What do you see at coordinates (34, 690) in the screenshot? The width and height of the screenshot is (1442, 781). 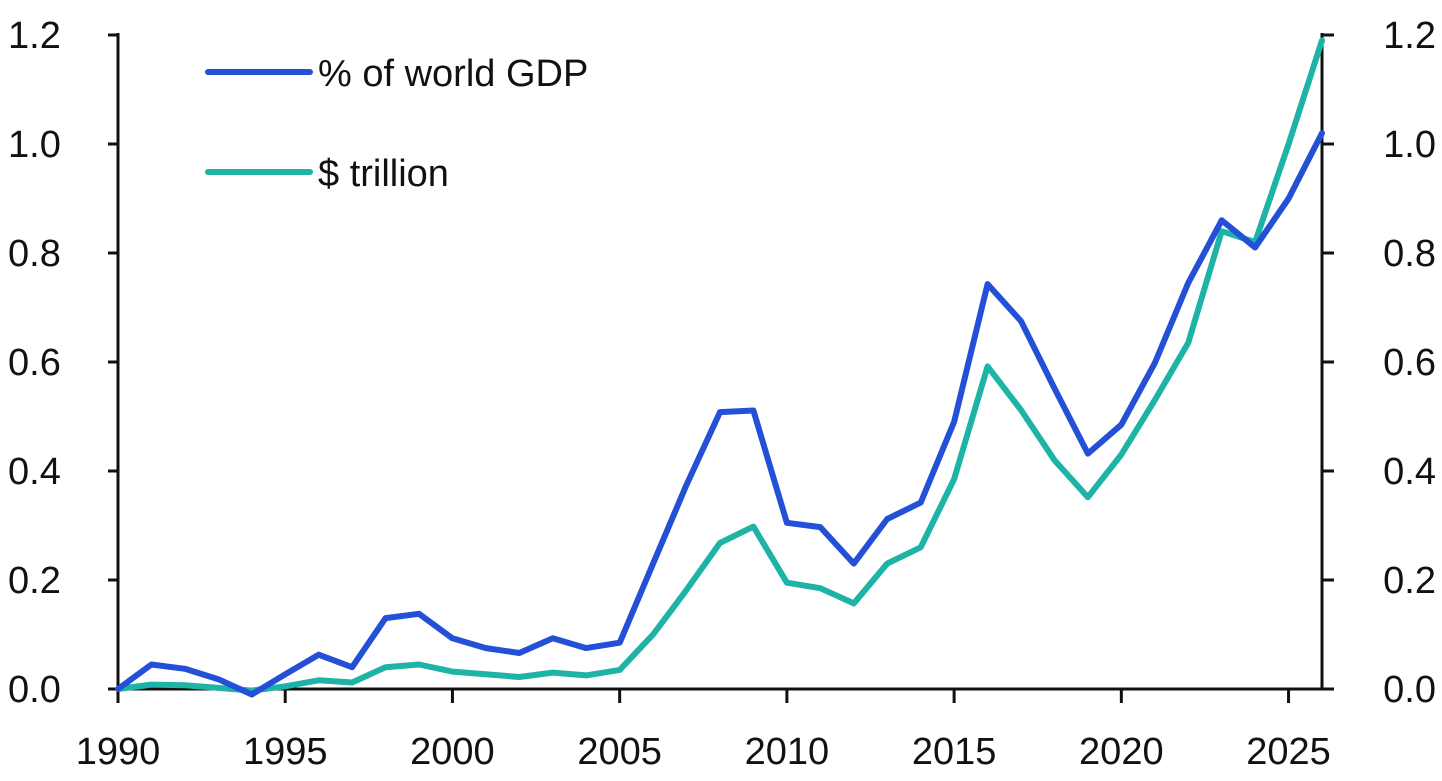 I see `y-tick-label-left: 0.0` at bounding box center [34, 690].